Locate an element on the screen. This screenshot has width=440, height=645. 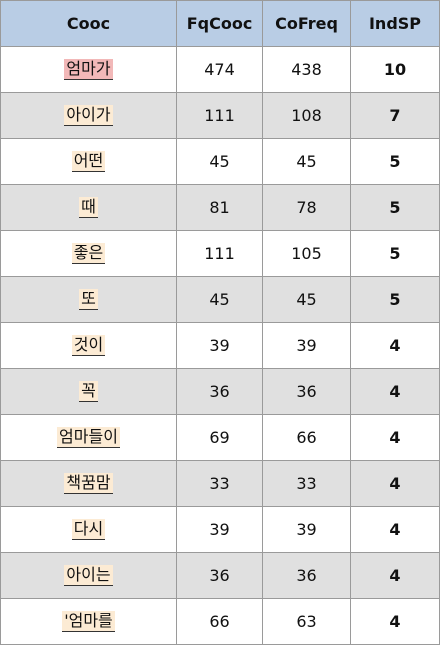
cofreq-cell: 438 is located at coordinates (306, 69).